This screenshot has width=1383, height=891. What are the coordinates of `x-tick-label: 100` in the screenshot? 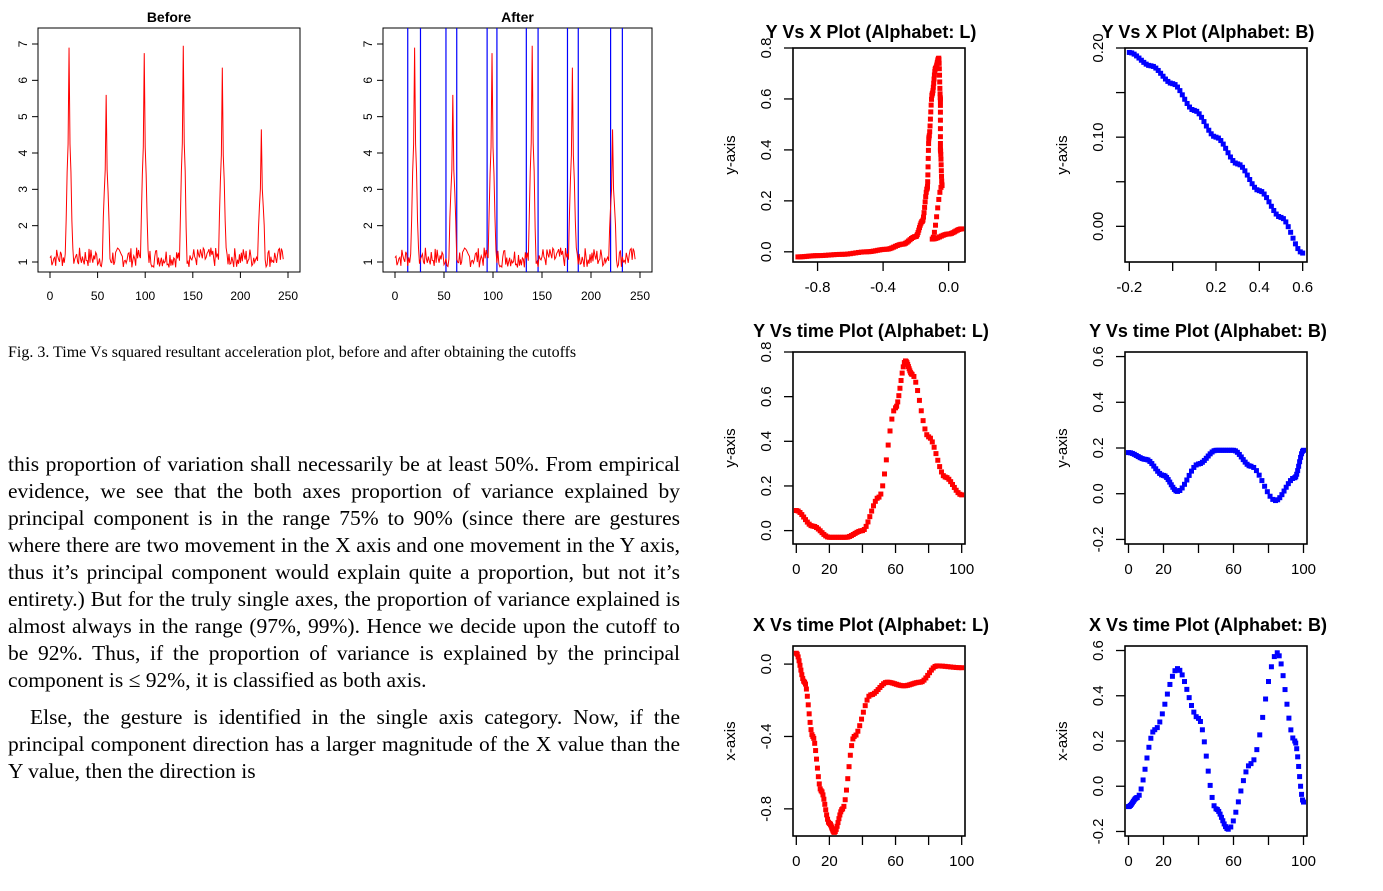 It's located at (1303, 569).